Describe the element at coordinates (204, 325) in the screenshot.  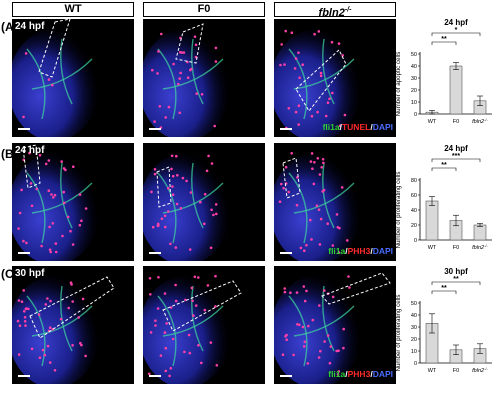
I see `micrograph-c-f0` at that location.